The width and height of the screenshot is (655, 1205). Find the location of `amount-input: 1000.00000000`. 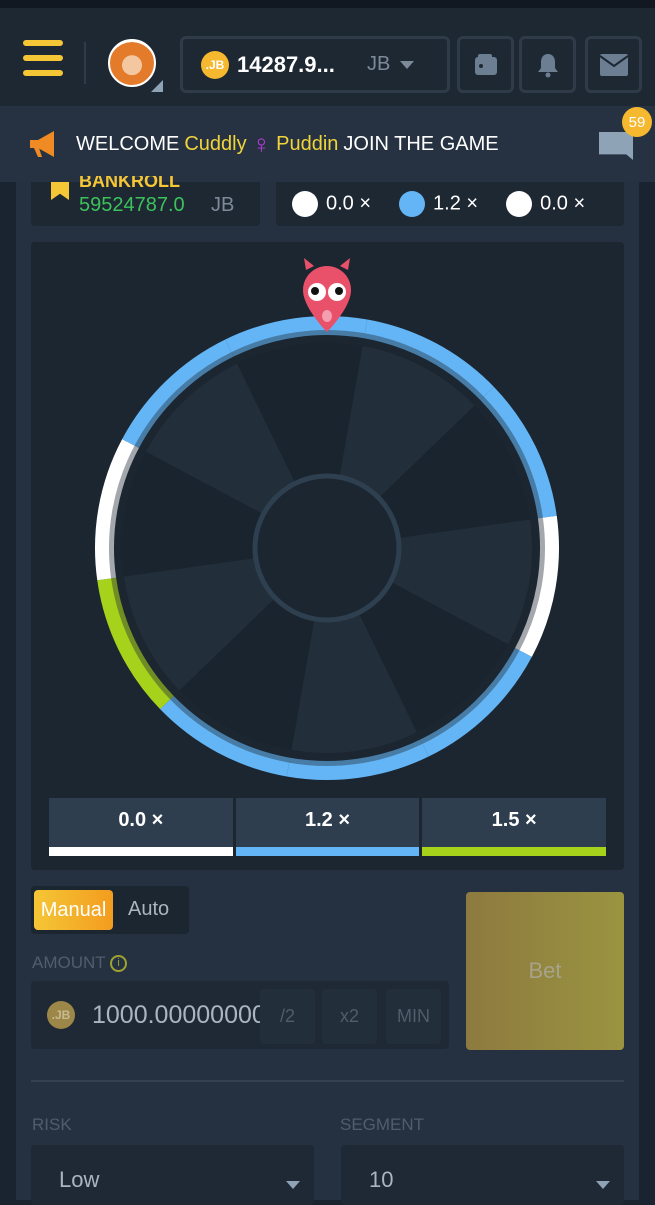

amount-input: 1000.00000000 is located at coordinates (179, 1015).